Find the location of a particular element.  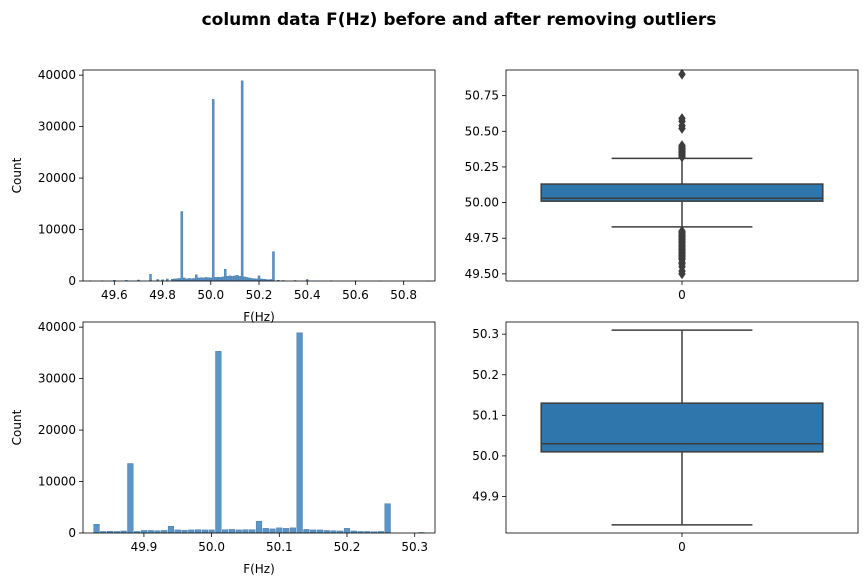

axes-frame is located at coordinates (259, 427).